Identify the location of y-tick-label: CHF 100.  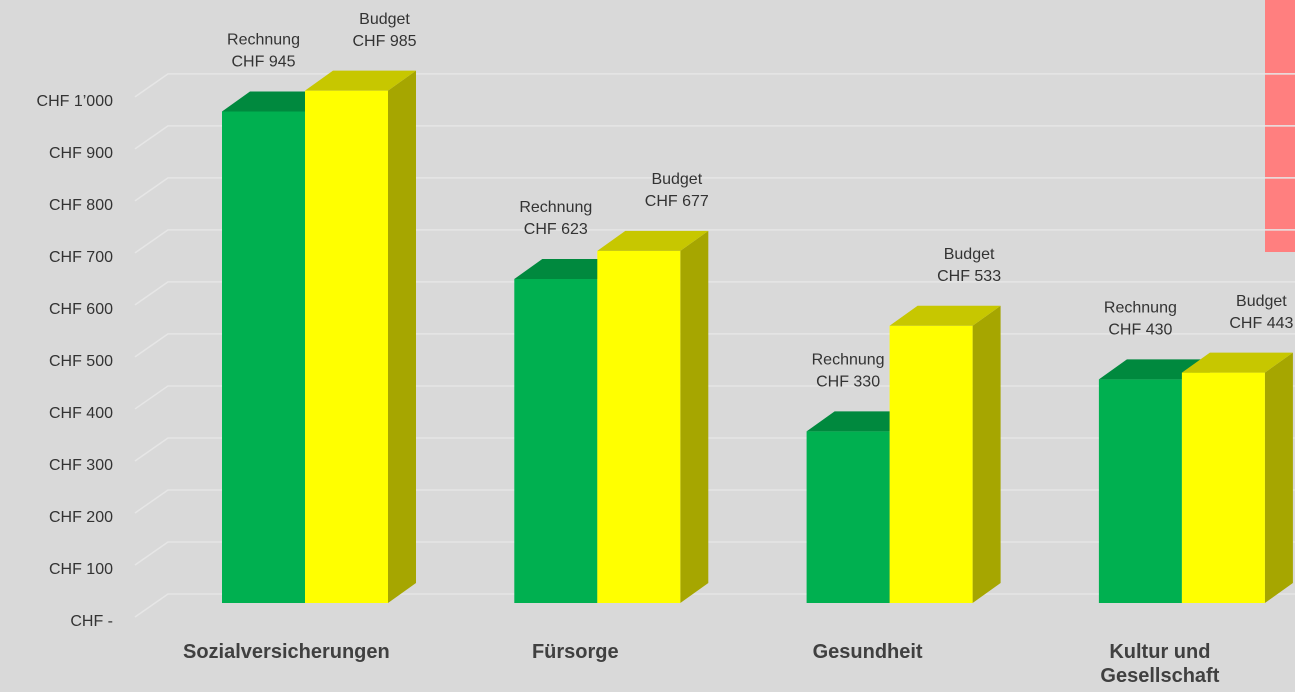
(81, 569).